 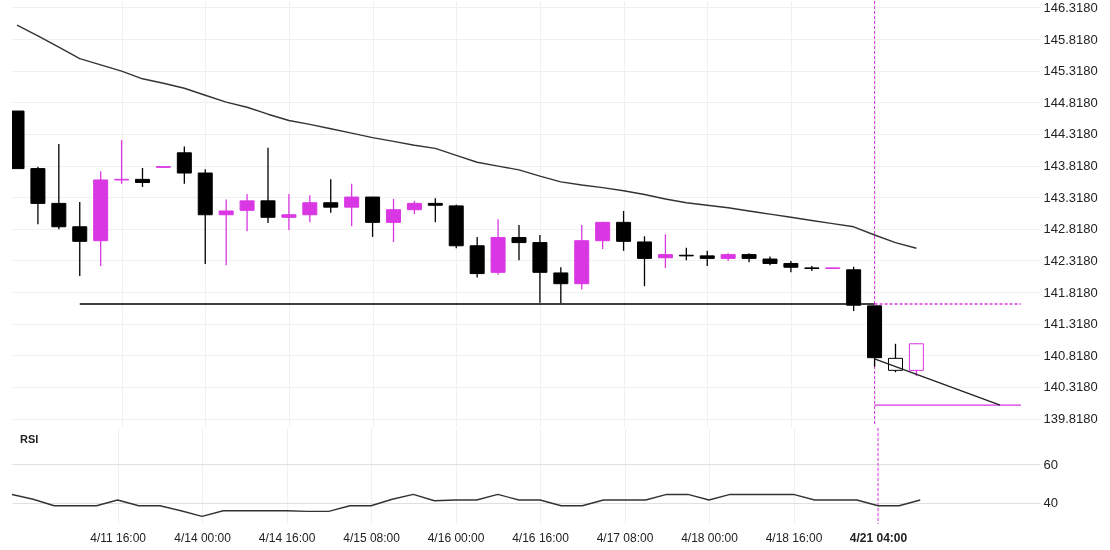 What do you see at coordinates (1050, 503) in the screenshot?
I see `y-tick-label: 40` at bounding box center [1050, 503].